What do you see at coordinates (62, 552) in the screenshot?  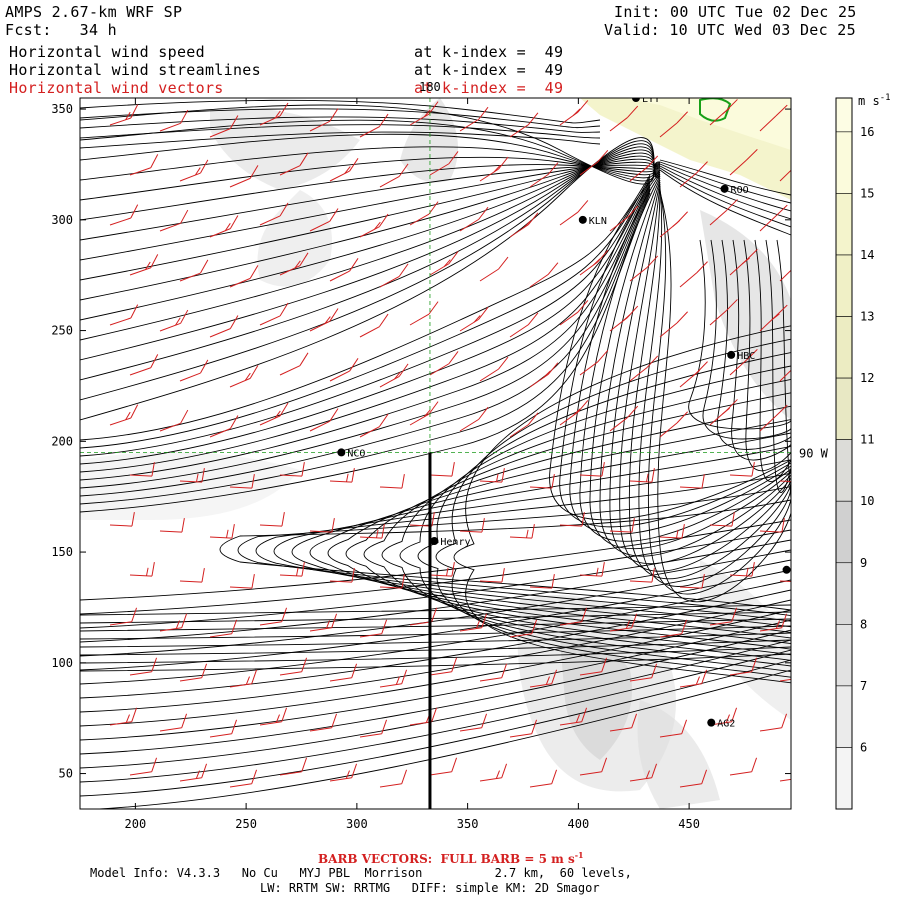 I see `y-tick-label: 150` at bounding box center [62, 552].